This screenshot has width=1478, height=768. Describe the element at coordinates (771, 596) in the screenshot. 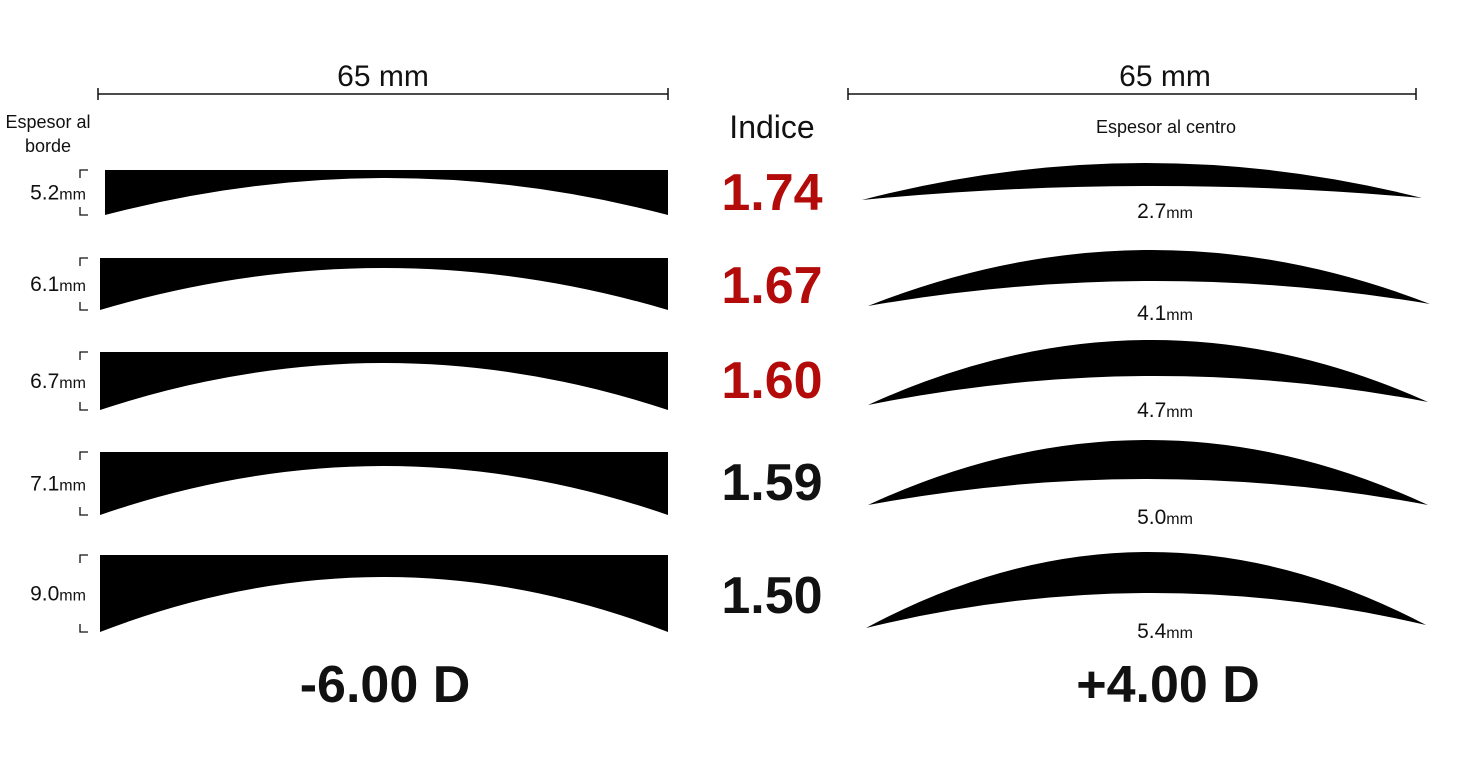

I see `index-value: 1.50` at that location.